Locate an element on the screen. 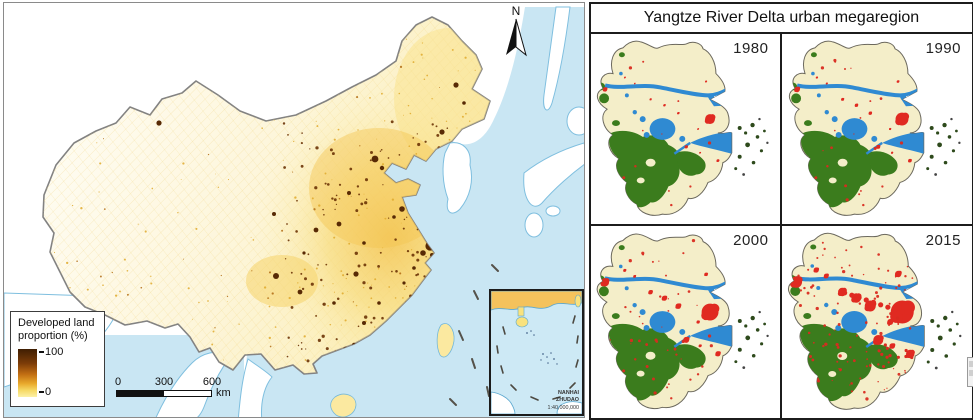 Image resolution: width=973 pixels, height=420 pixels. scale-unit: km is located at coordinates (223, 393).